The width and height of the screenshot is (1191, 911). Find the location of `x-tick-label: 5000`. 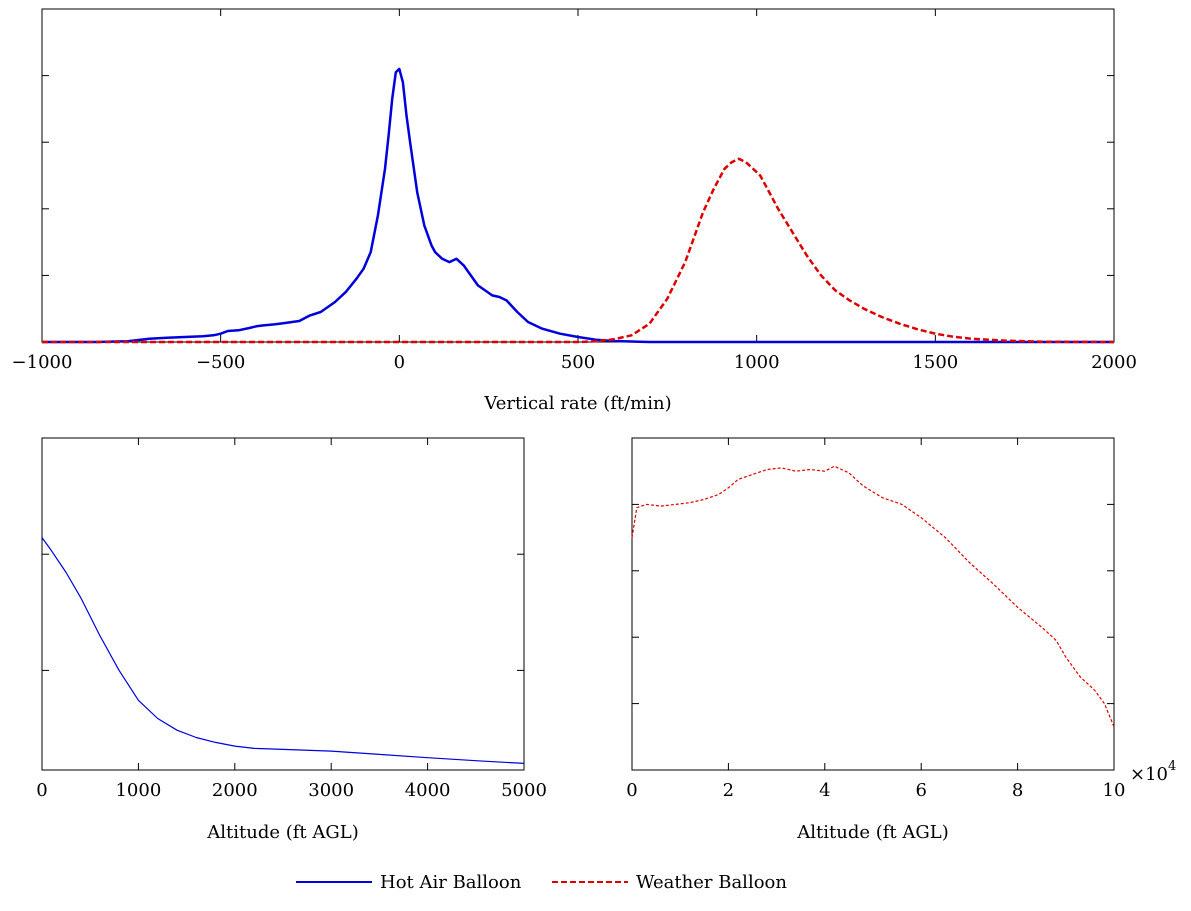

x-tick-label: 5000 is located at coordinates (524, 790).